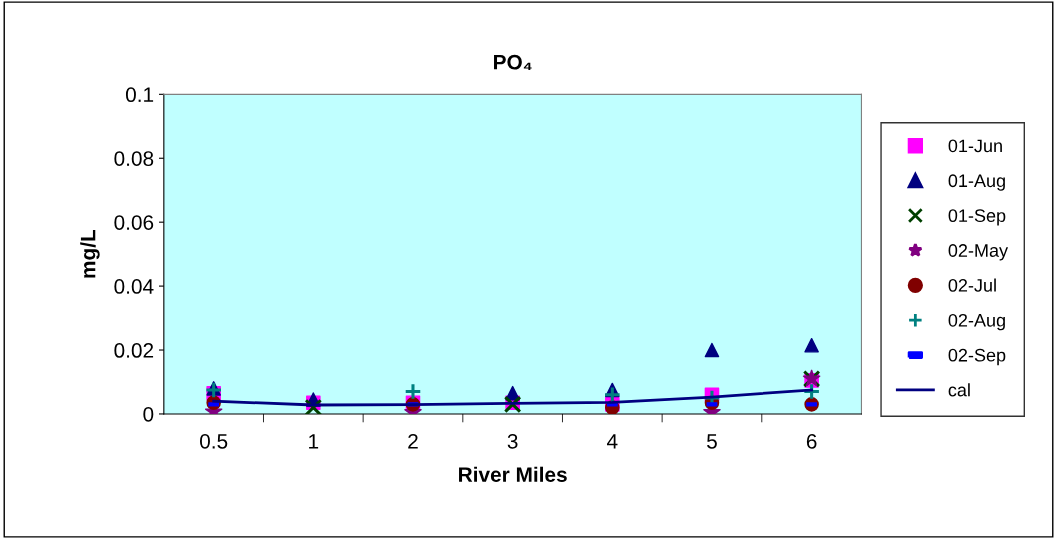  I want to click on y-tick-label: 0.1, so click(139, 95).